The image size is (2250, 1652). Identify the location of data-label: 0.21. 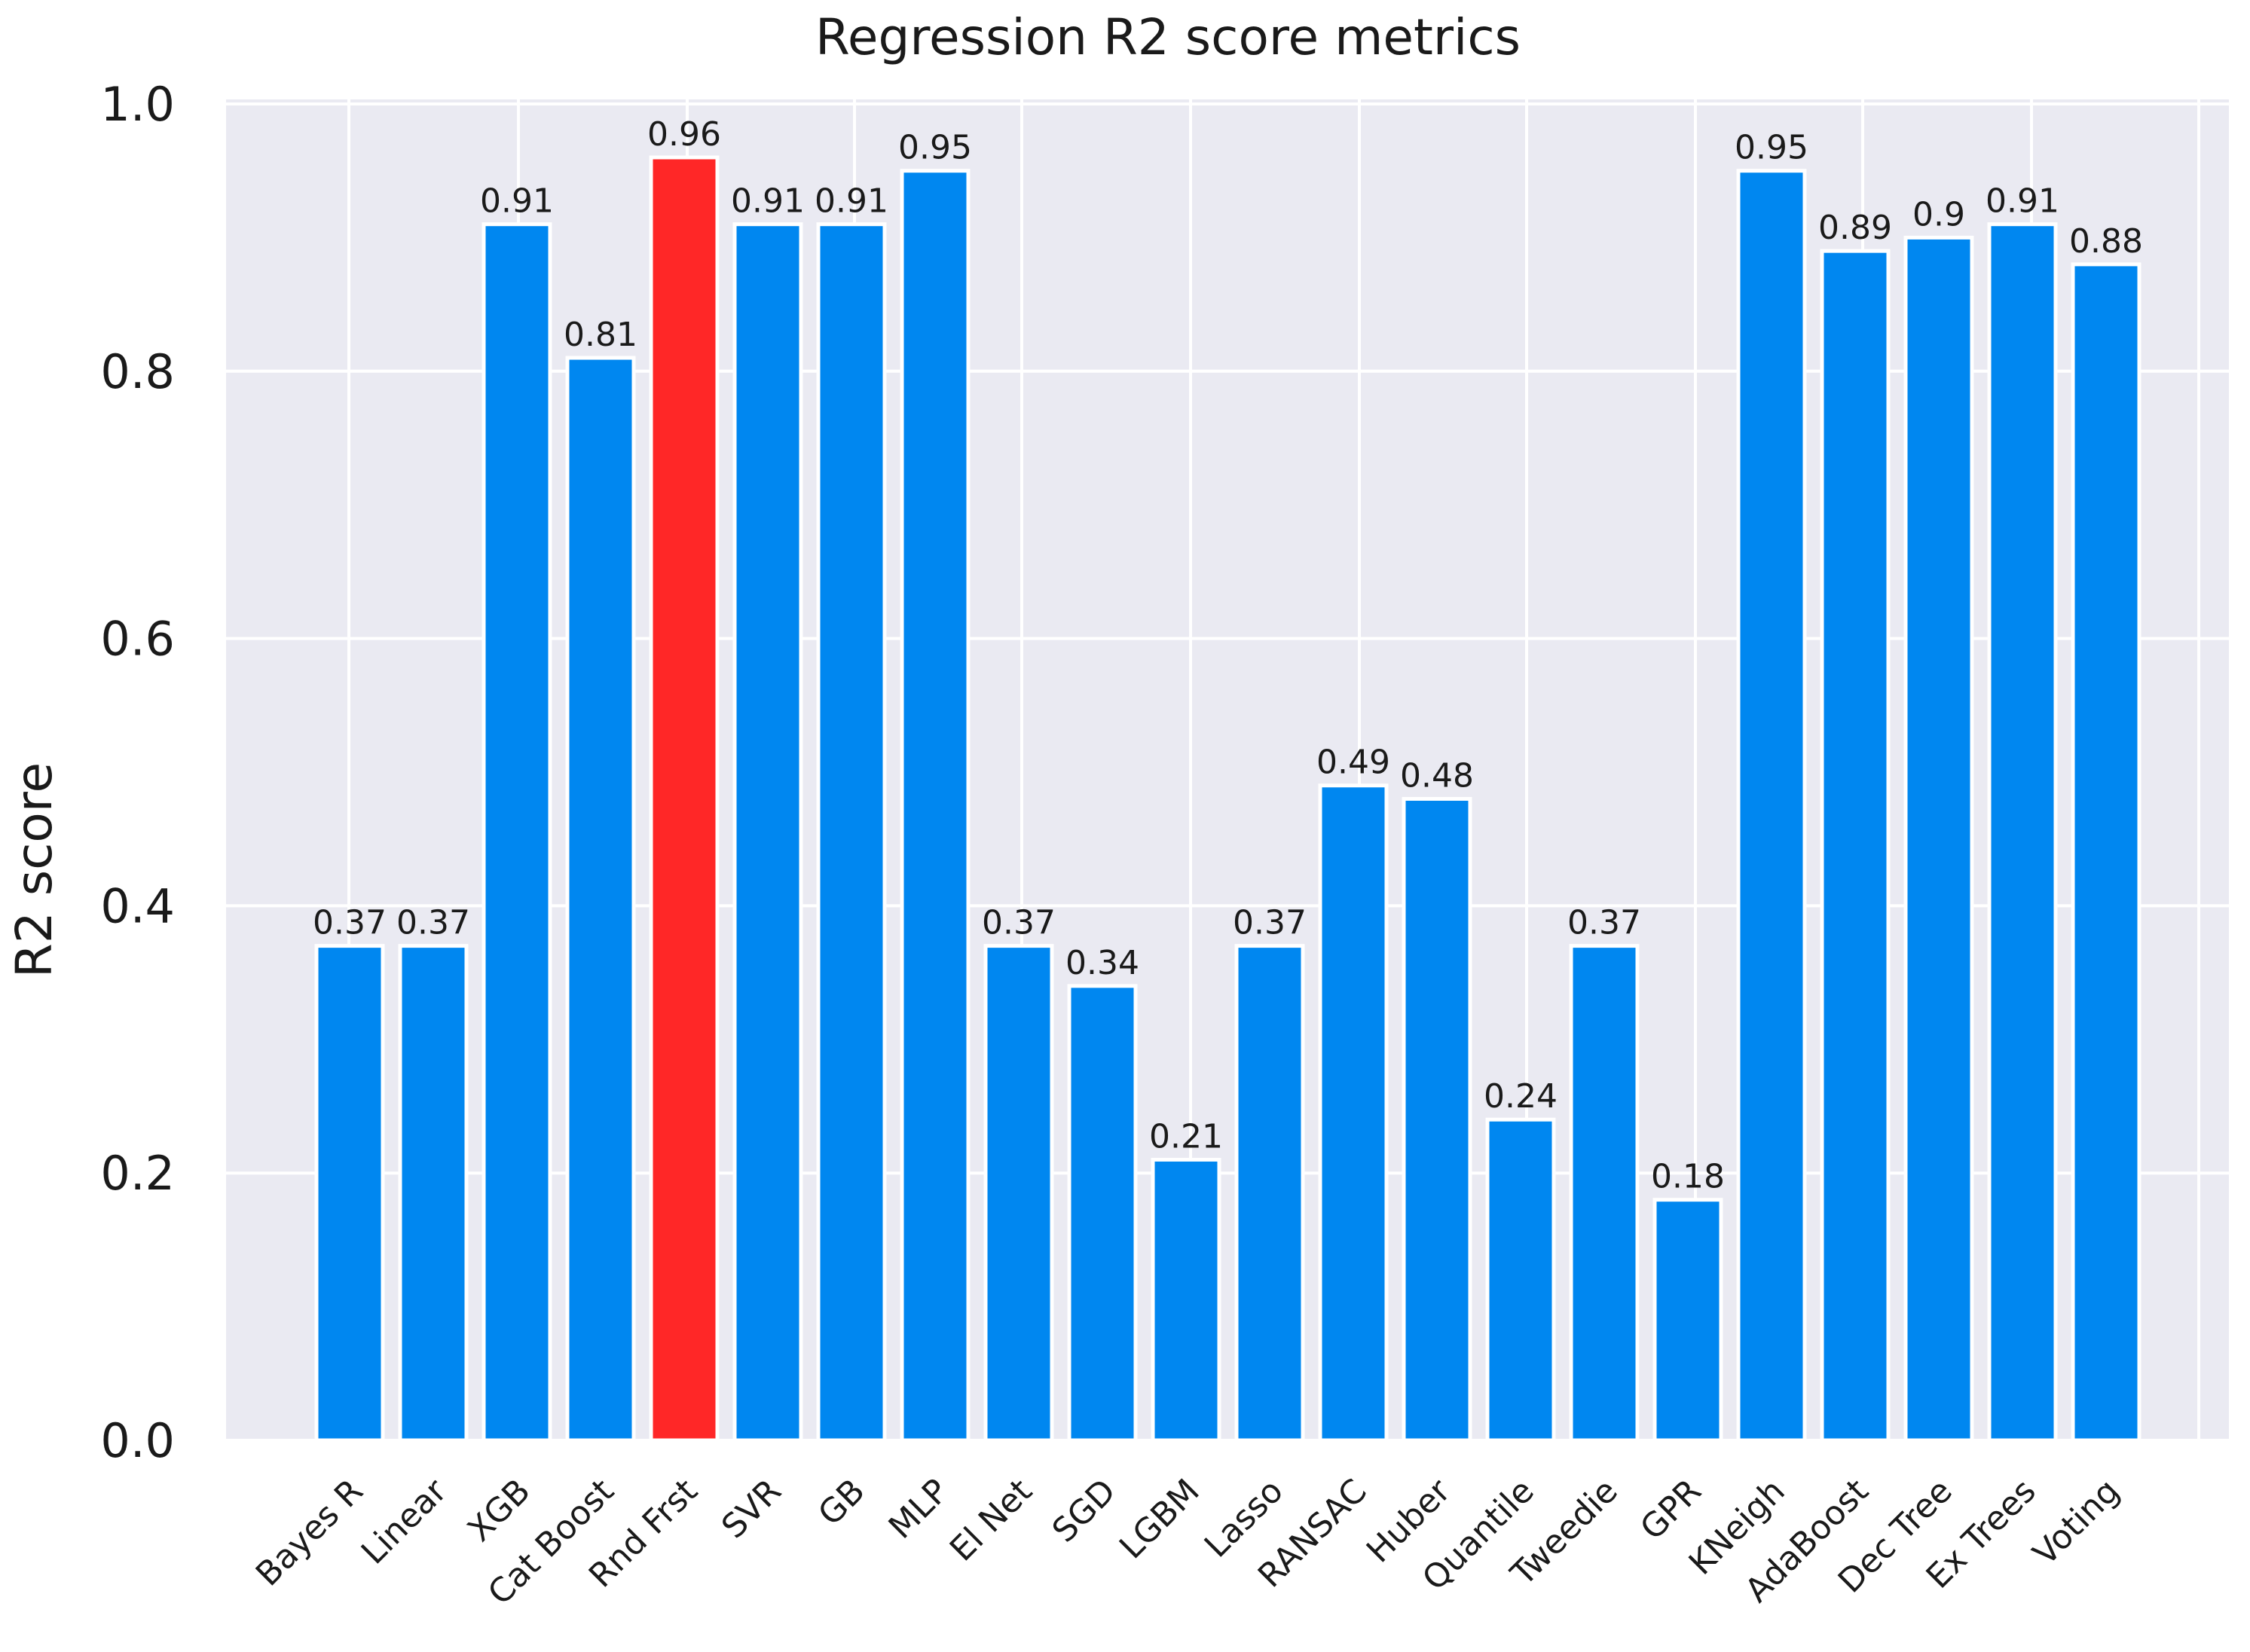
(1186, 1136).